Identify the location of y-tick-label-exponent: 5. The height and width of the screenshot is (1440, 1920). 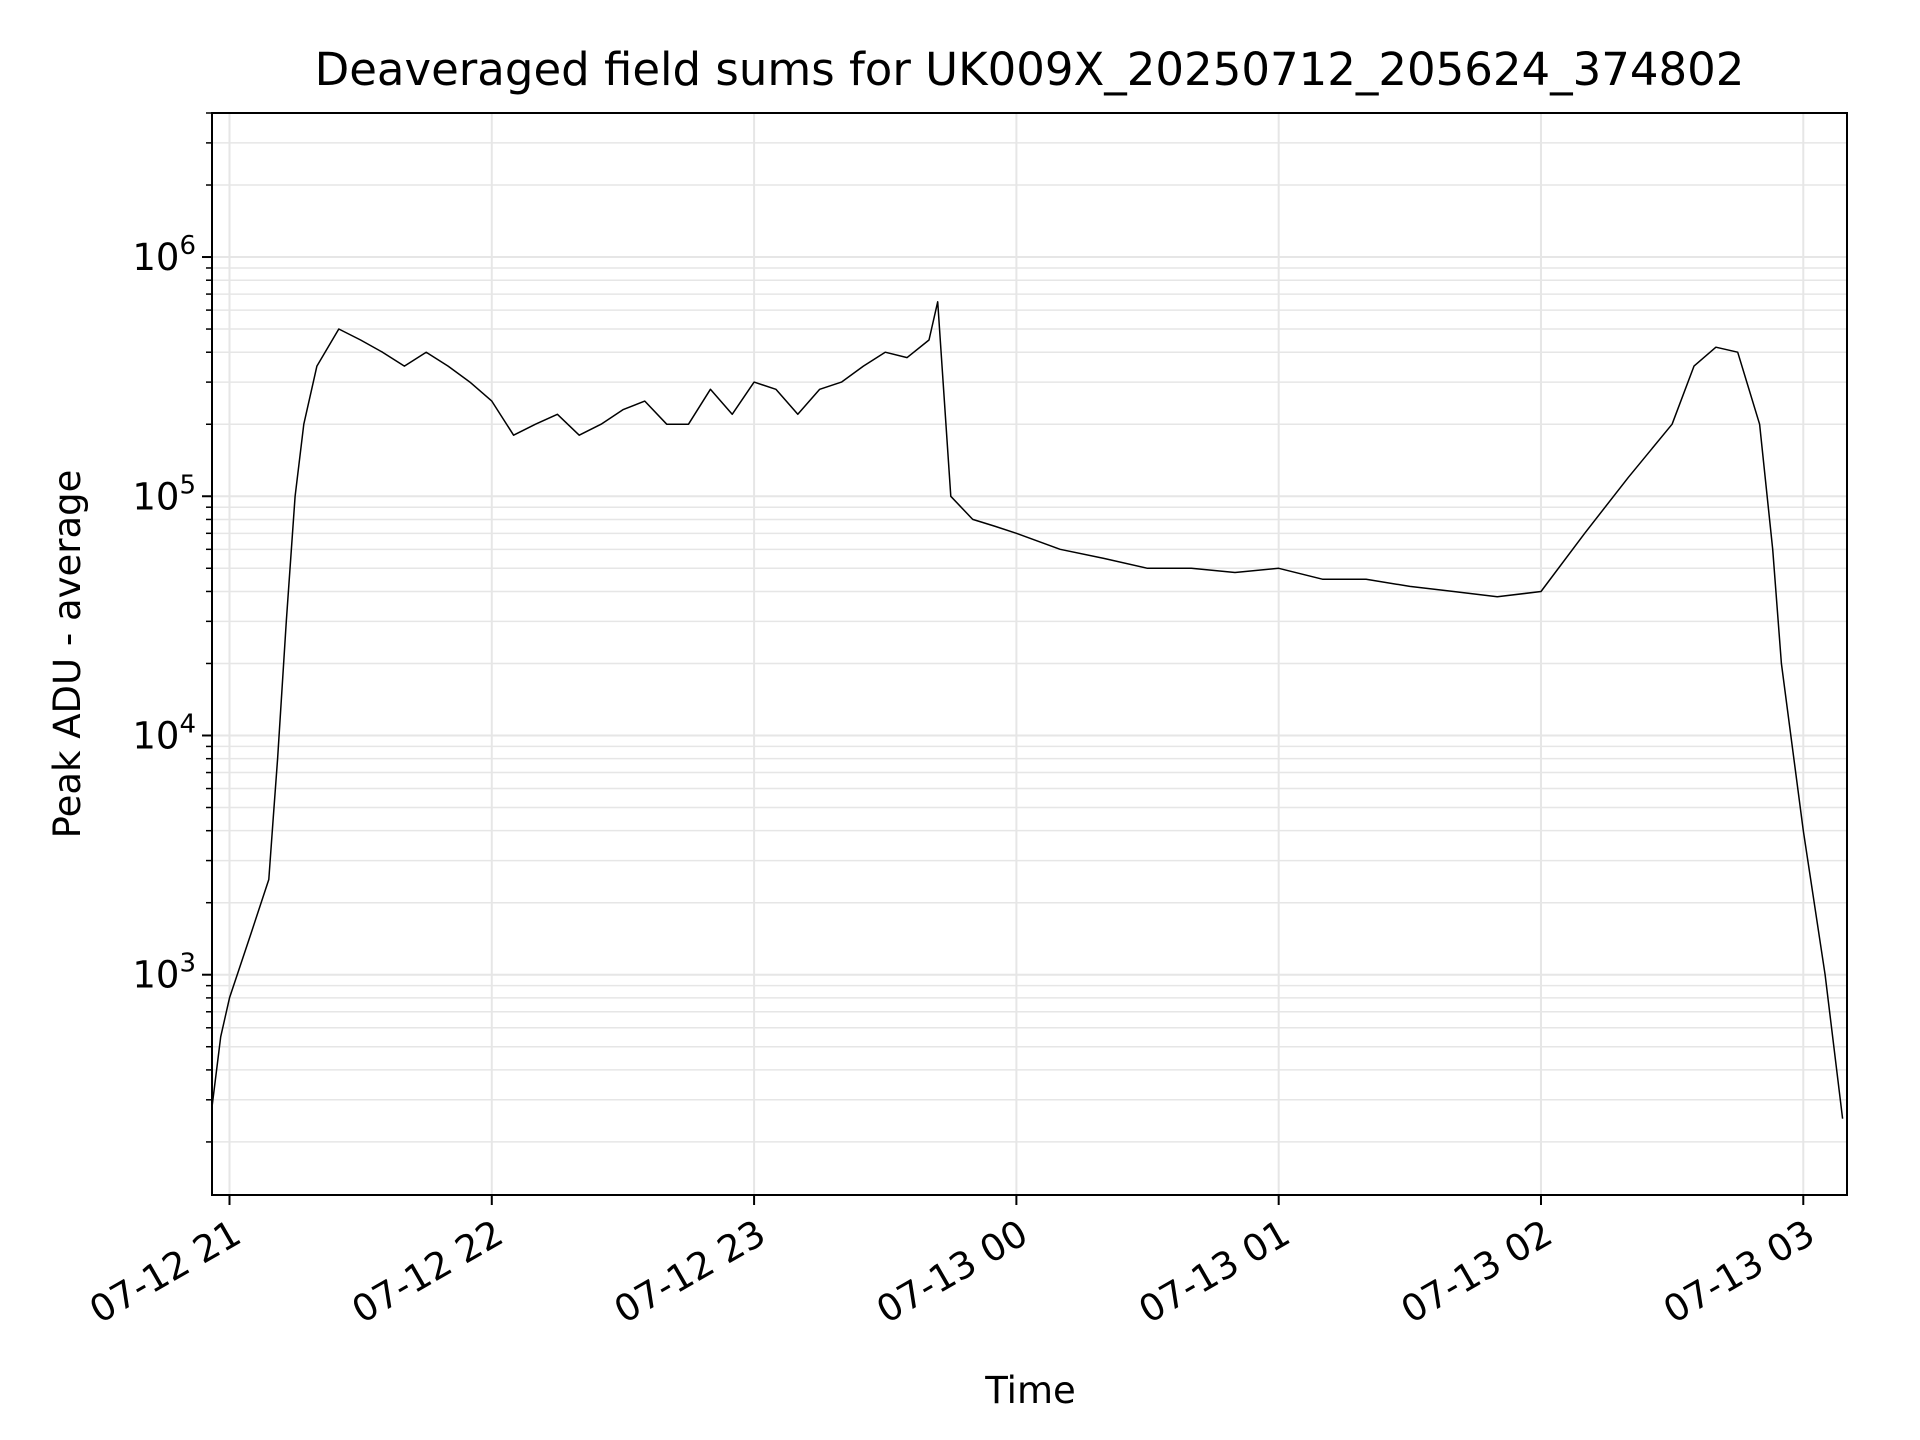
(187, 485).